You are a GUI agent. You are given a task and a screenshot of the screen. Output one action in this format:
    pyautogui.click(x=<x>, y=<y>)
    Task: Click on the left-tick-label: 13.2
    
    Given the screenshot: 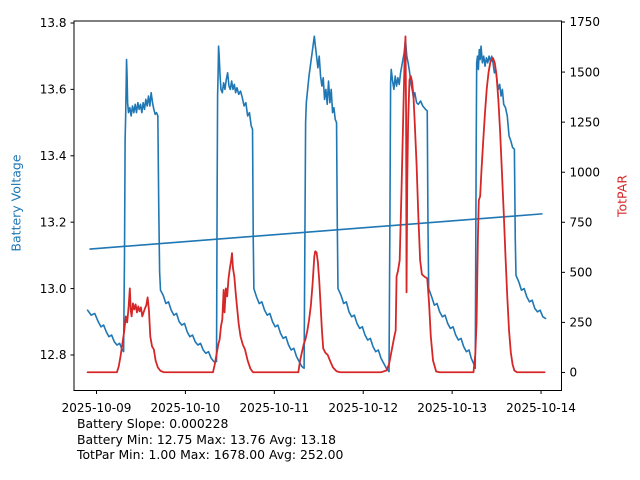 What is the action you would take?
    pyautogui.click(x=53, y=222)
    